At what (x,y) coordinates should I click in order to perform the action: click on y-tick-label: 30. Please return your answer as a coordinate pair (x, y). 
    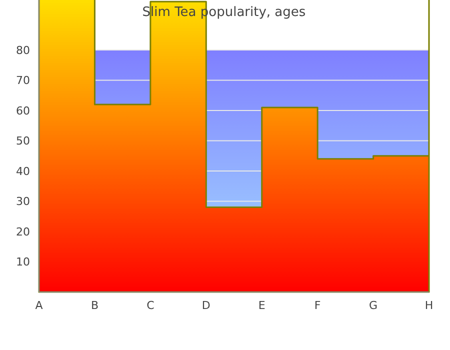
    Looking at the image, I should click on (23, 201).